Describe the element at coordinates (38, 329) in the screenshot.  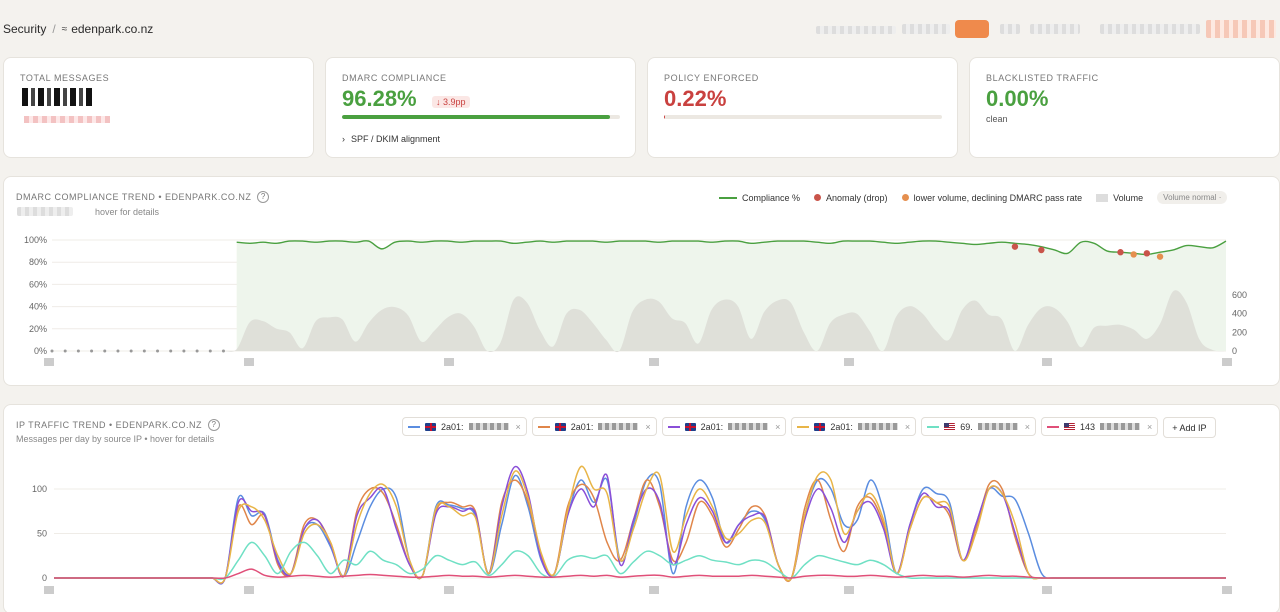
I see `y-tick-label: 20%` at that location.